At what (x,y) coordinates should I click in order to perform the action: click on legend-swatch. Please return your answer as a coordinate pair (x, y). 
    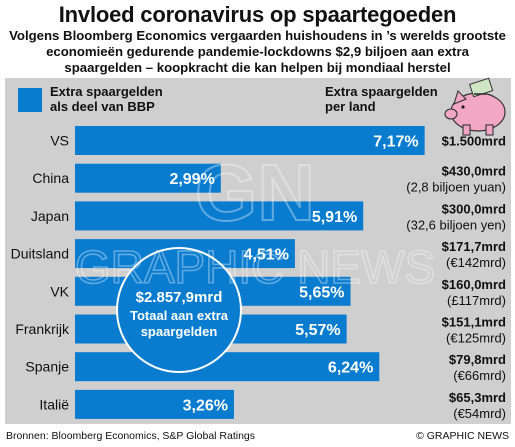
    Looking at the image, I should click on (30, 100).